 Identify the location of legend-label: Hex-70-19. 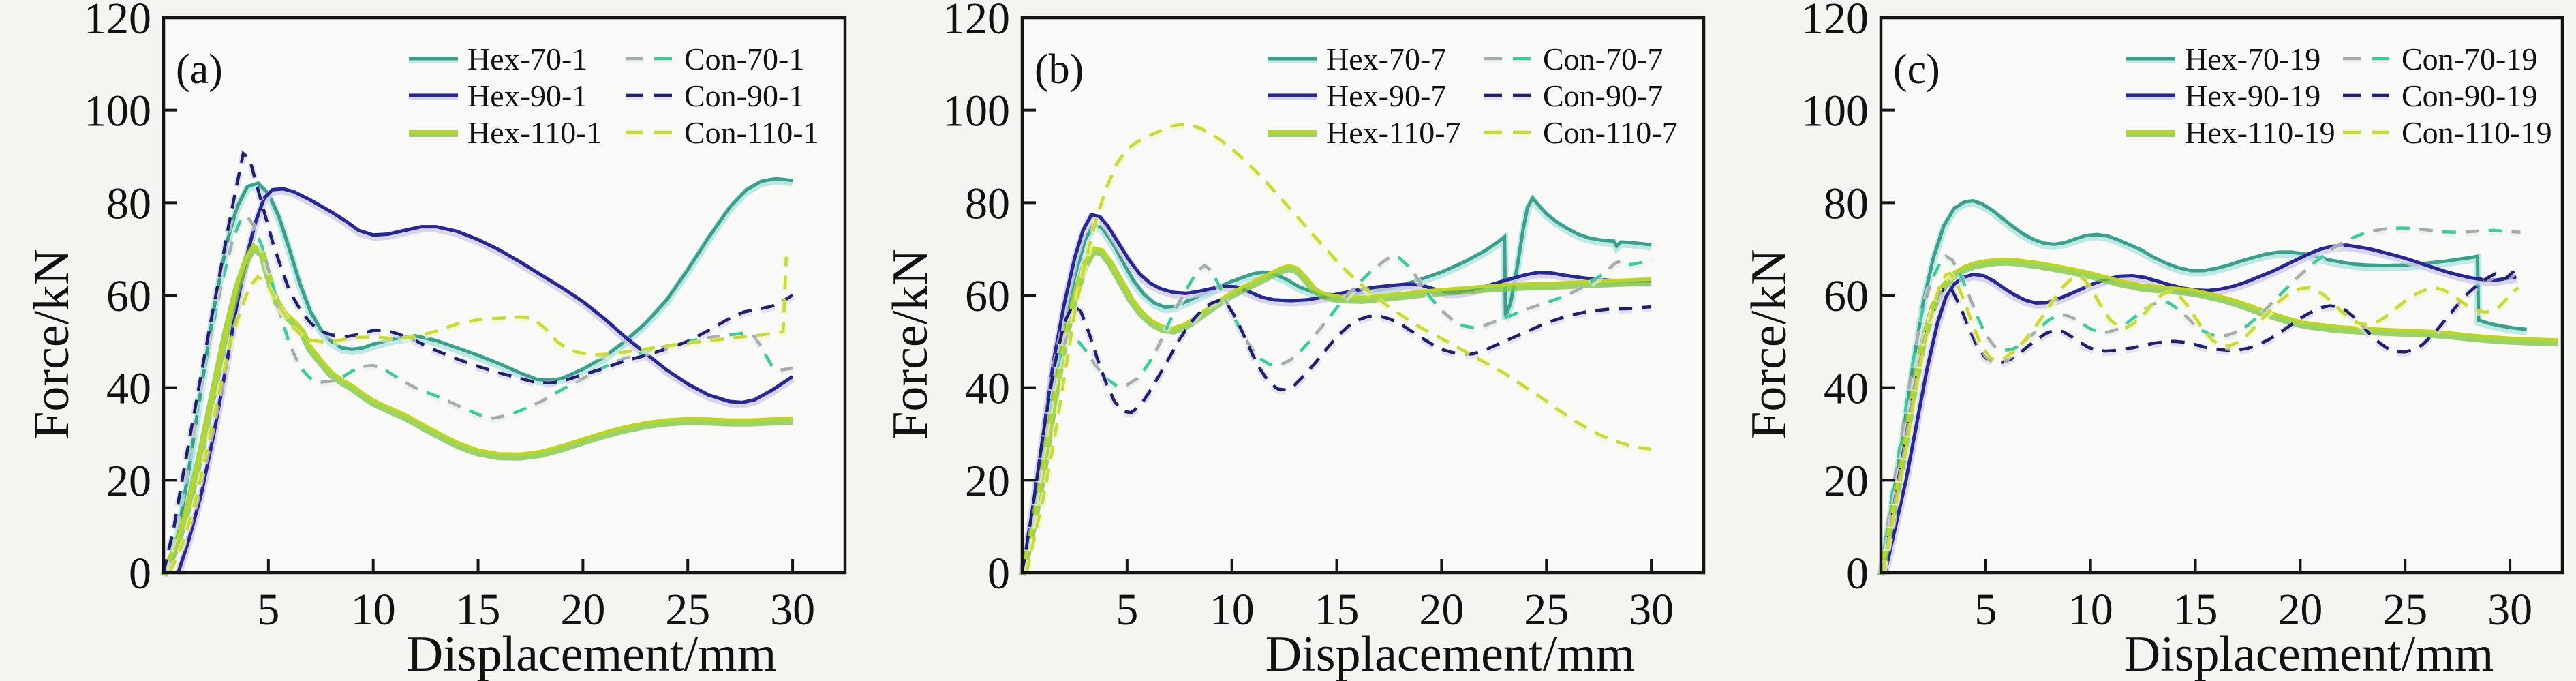
(2252, 59).